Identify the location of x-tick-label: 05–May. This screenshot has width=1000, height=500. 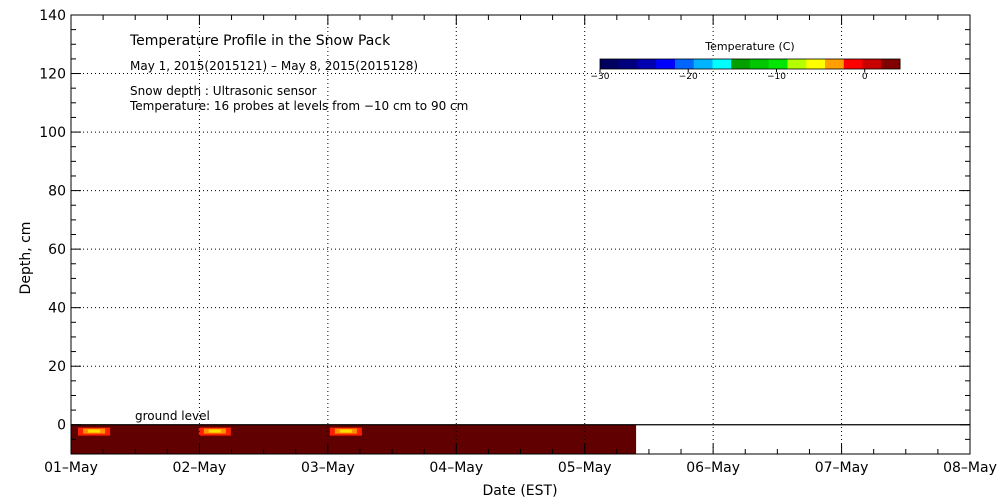
(585, 468).